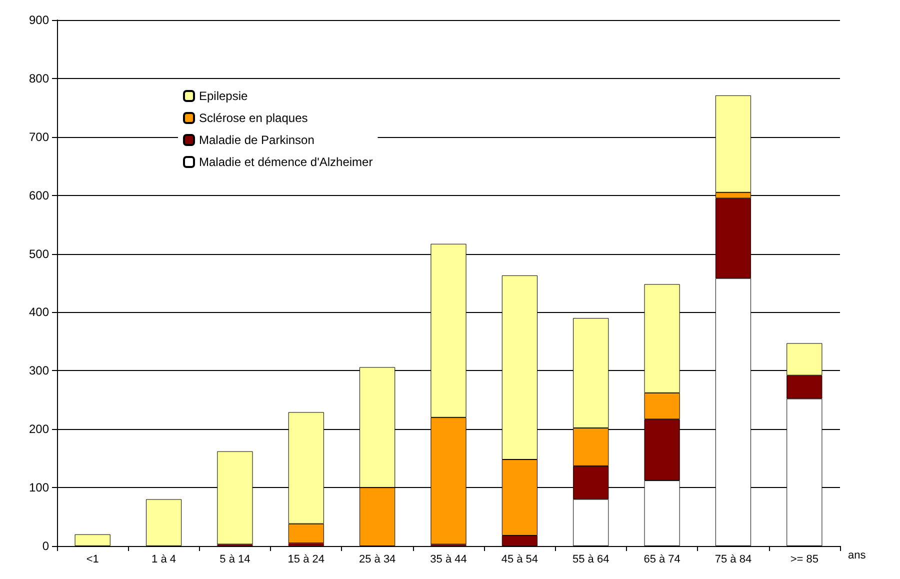  What do you see at coordinates (223, 96) in the screenshot?
I see `legend-label: Epilepsie` at bounding box center [223, 96].